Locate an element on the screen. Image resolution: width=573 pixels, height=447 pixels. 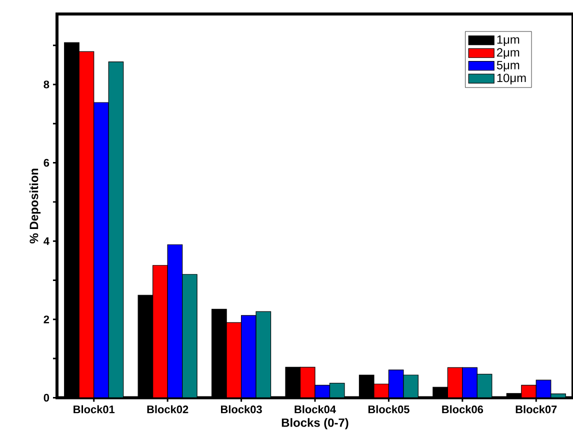
legend-label: 2μm is located at coordinates (508, 53).